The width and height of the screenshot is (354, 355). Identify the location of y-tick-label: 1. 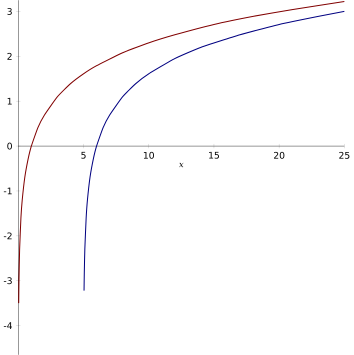
(10, 101).